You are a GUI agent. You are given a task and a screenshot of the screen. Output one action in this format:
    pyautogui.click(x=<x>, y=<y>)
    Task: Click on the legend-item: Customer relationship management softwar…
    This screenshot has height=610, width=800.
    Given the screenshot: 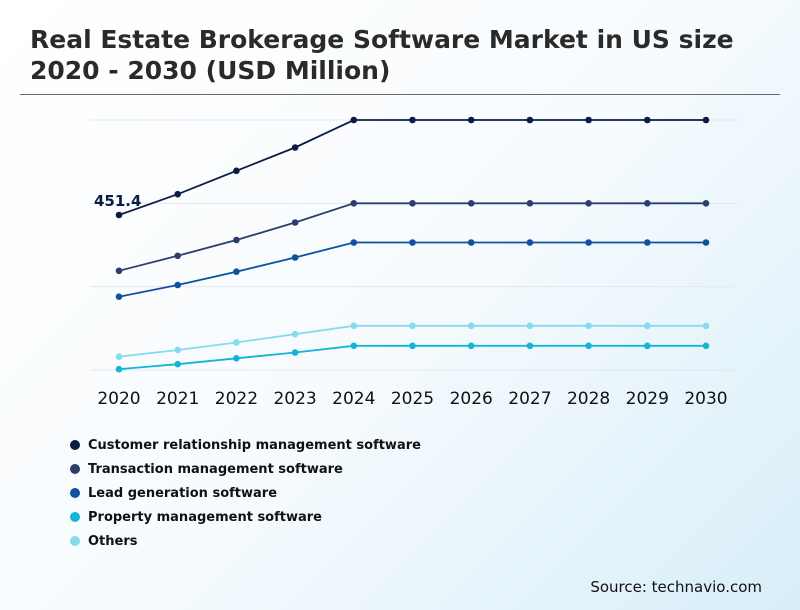 What is the action you would take?
    pyautogui.click(x=245, y=445)
    